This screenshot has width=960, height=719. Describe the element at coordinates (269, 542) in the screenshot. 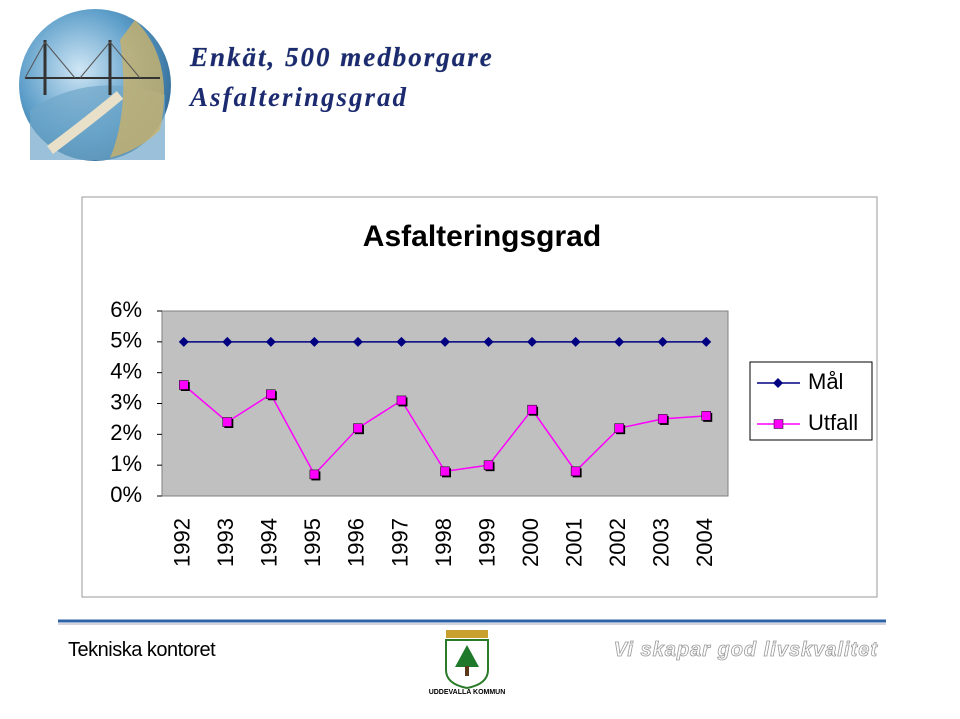

I see `x-tick-label: 1994` at that location.